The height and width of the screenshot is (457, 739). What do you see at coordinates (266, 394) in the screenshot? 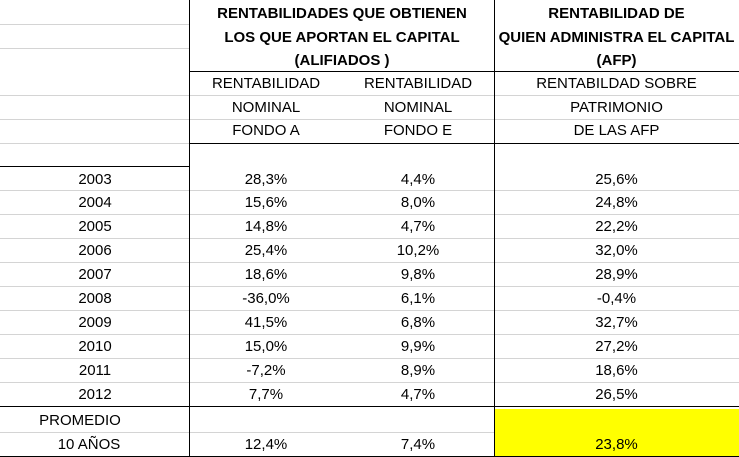
I see `fondo-a-cell: 7,7%` at bounding box center [266, 394].